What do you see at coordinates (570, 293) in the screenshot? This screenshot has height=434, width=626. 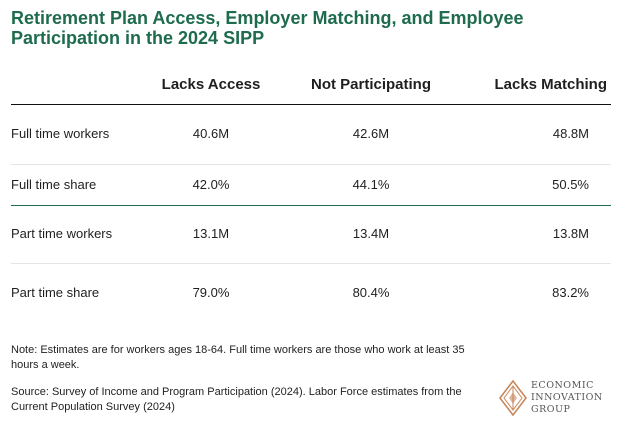 I see `table-cell: 83.2%` at bounding box center [570, 293].